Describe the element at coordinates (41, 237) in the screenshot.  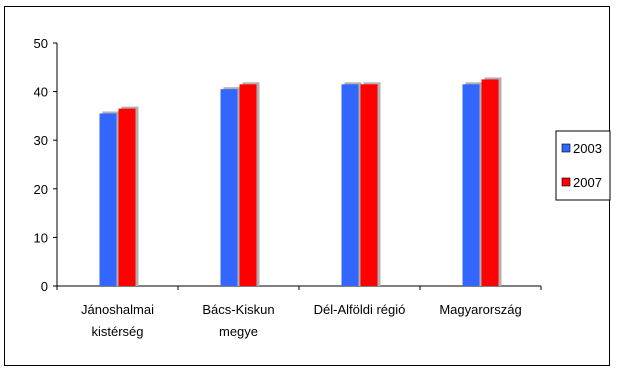
I see `y-tick-label: 10` at that location.